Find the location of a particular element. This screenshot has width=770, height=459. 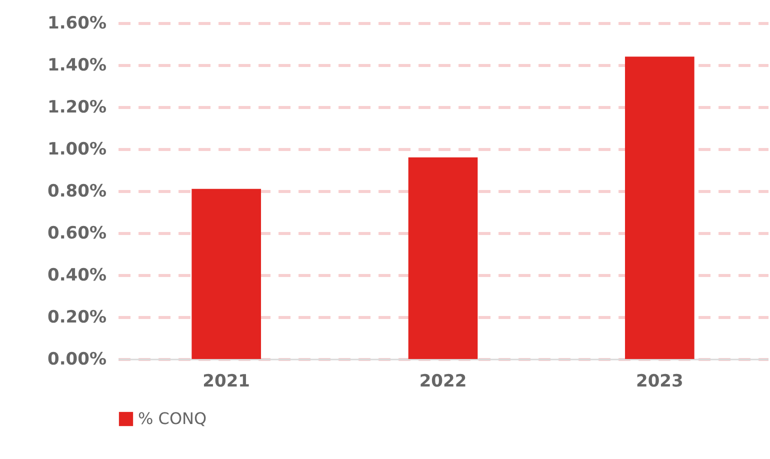

y-tick-label: 1.00% is located at coordinates (77, 150).